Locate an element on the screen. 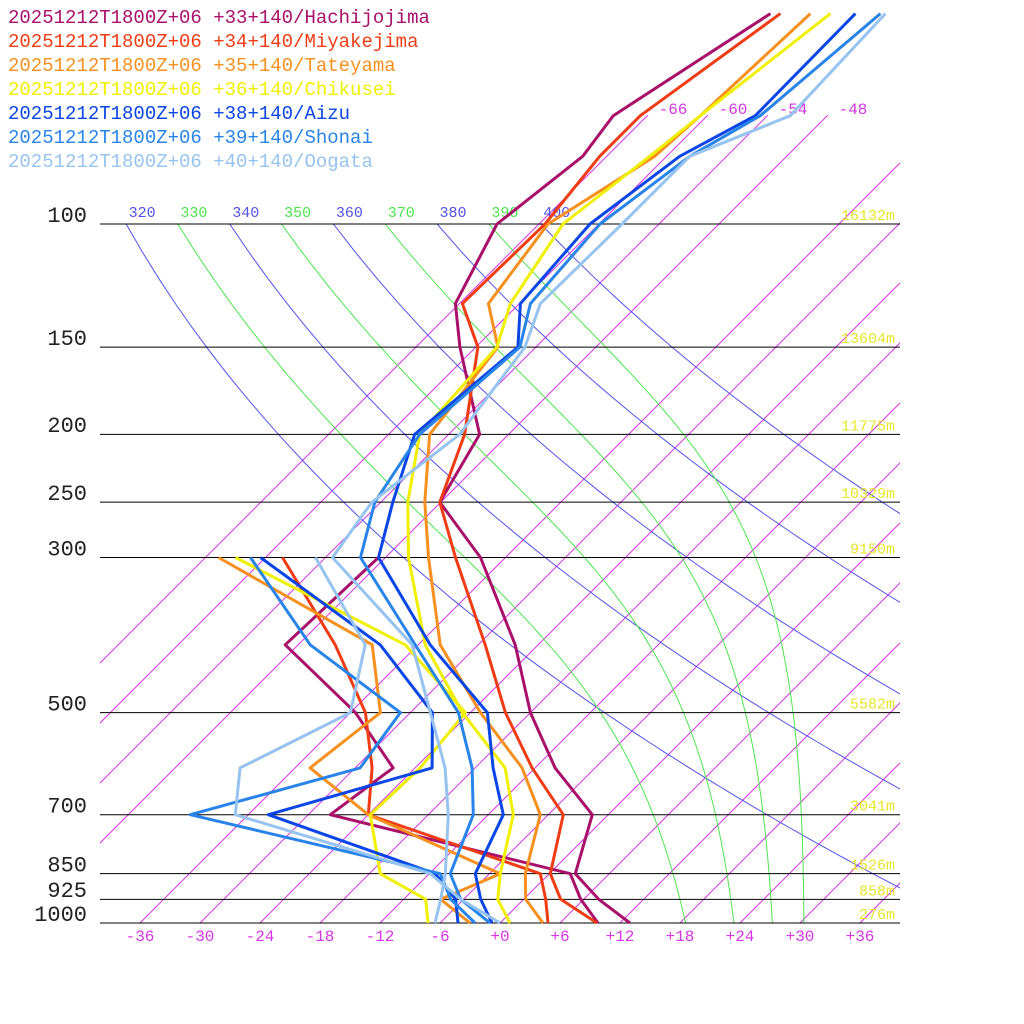 The image size is (1024, 1024). x-tick-label: +24 is located at coordinates (740, 937).